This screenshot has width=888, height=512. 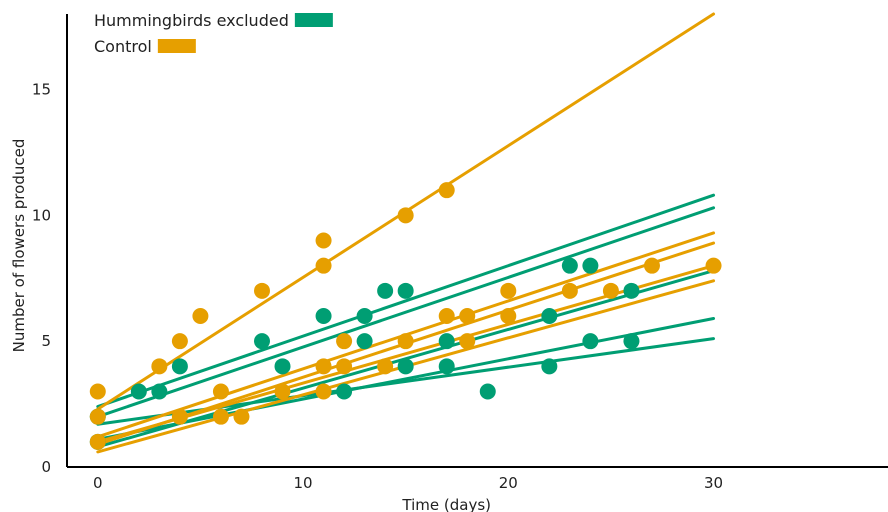 What do you see at coordinates (46, 467) in the screenshot?
I see `y-tick-label: 0` at bounding box center [46, 467].